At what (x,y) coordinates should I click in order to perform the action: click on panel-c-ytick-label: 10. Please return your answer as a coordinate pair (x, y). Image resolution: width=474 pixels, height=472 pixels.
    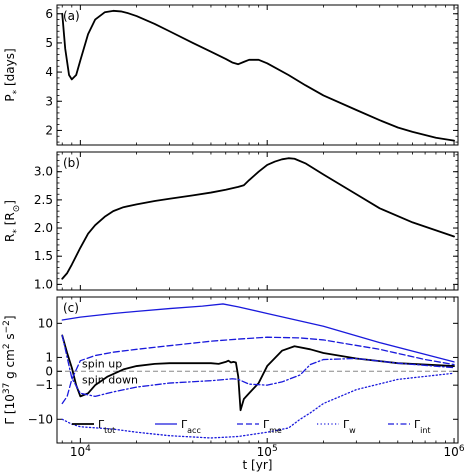
    Looking at the image, I should click on (45, 323).